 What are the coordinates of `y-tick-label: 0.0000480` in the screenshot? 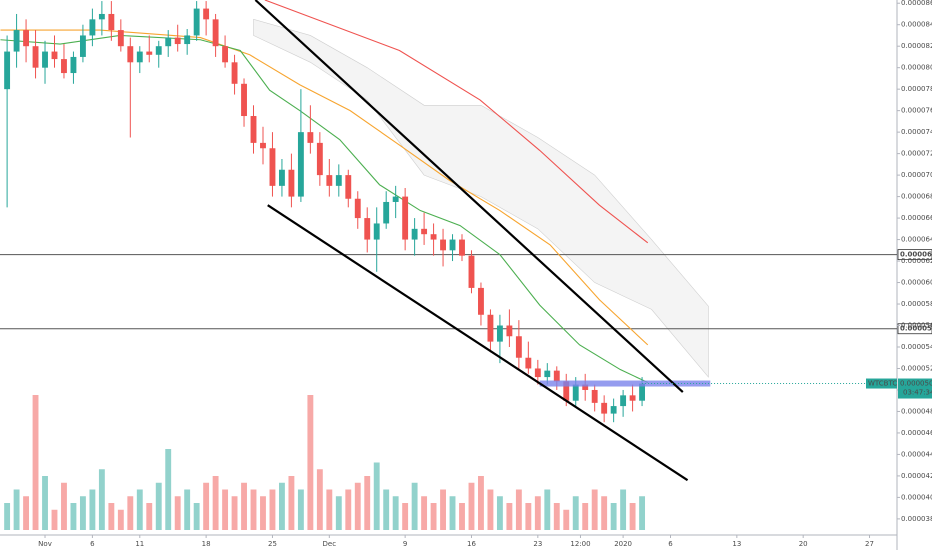 It's located at (916, 411).